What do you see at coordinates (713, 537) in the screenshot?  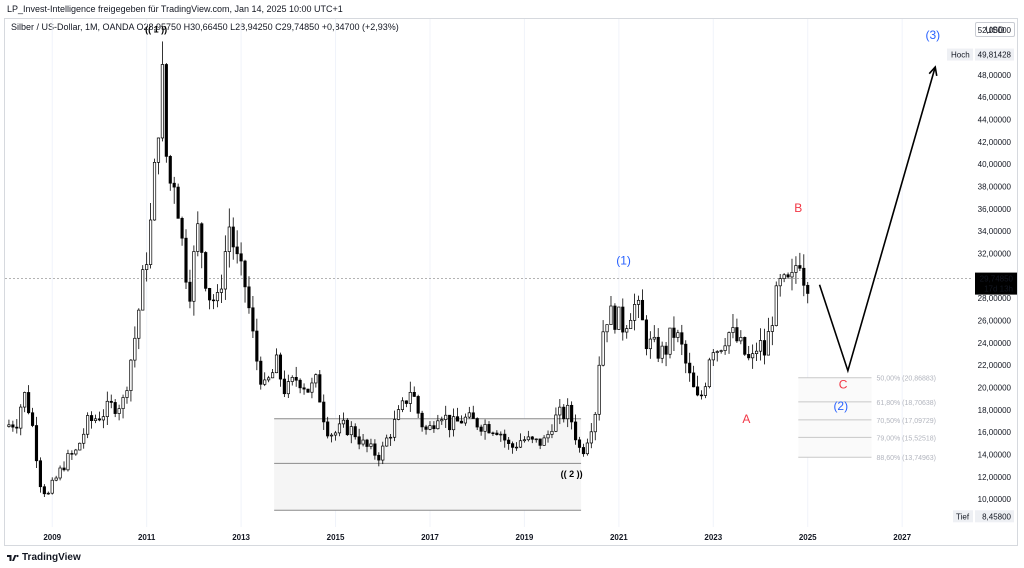 I see `x-tick-label: 2023` at bounding box center [713, 537].